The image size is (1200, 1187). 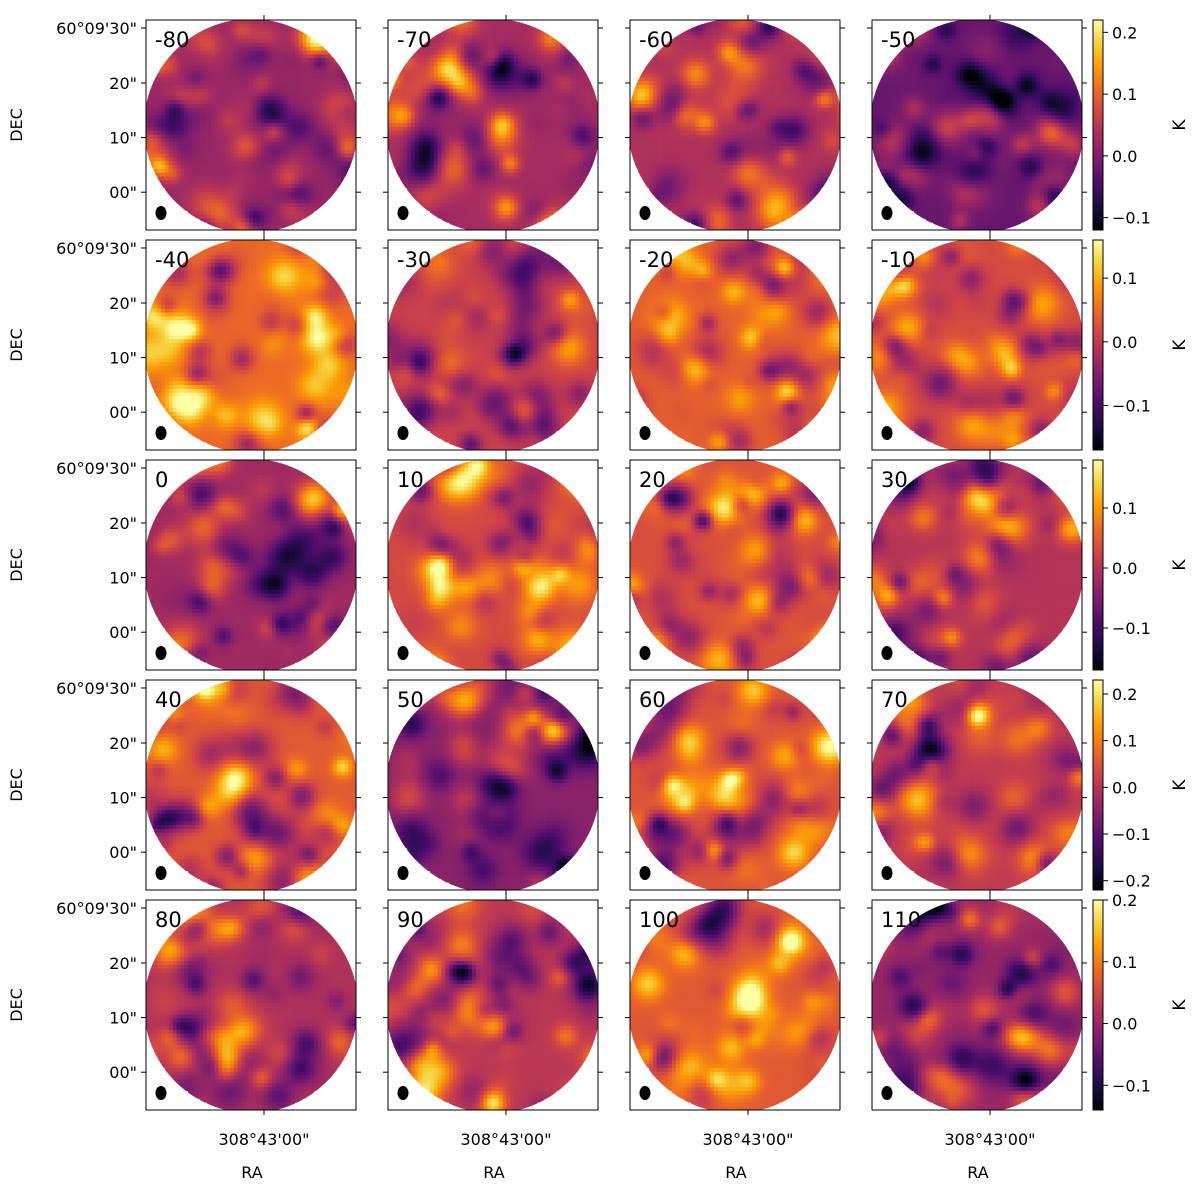 What do you see at coordinates (901, 920) in the screenshot?
I see `velocity-label: 110` at bounding box center [901, 920].